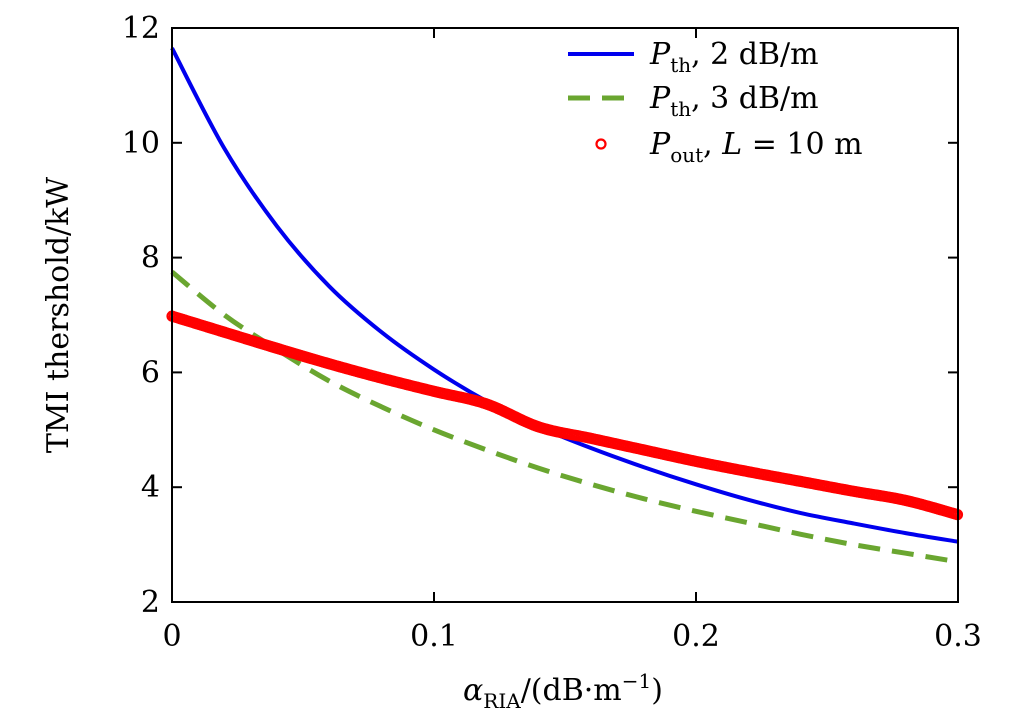 This screenshot has width=1024, height=724. Describe the element at coordinates (657, 690) in the screenshot. I see `x-axis-label-close: )` at that location.